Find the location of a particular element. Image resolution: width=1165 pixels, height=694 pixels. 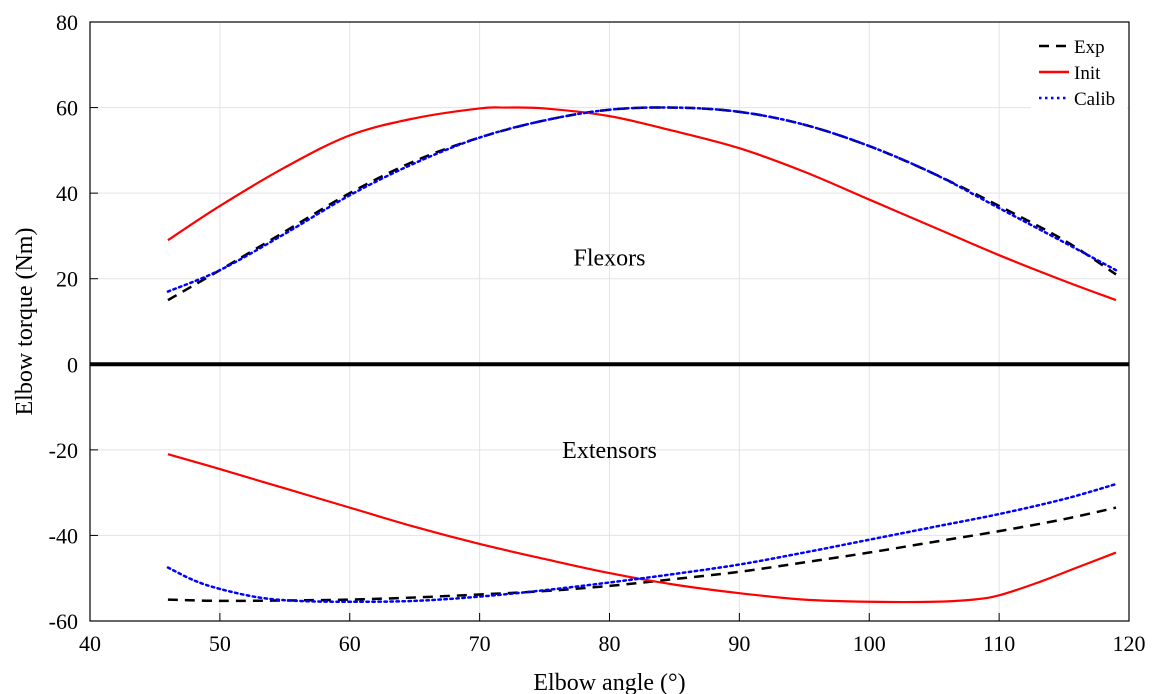

series-line-calib-extensors is located at coordinates (642, 543).